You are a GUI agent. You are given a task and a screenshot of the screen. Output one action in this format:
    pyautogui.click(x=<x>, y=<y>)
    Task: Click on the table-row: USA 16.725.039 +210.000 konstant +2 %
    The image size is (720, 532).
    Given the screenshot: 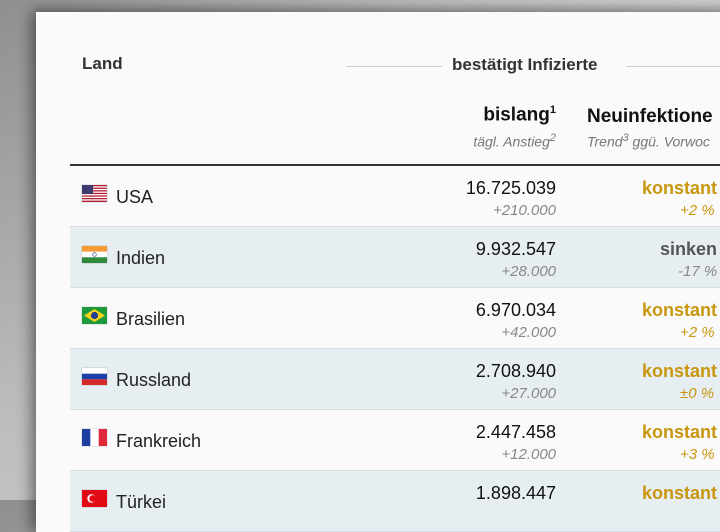 What is the action you would take?
    pyautogui.click(x=395, y=196)
    